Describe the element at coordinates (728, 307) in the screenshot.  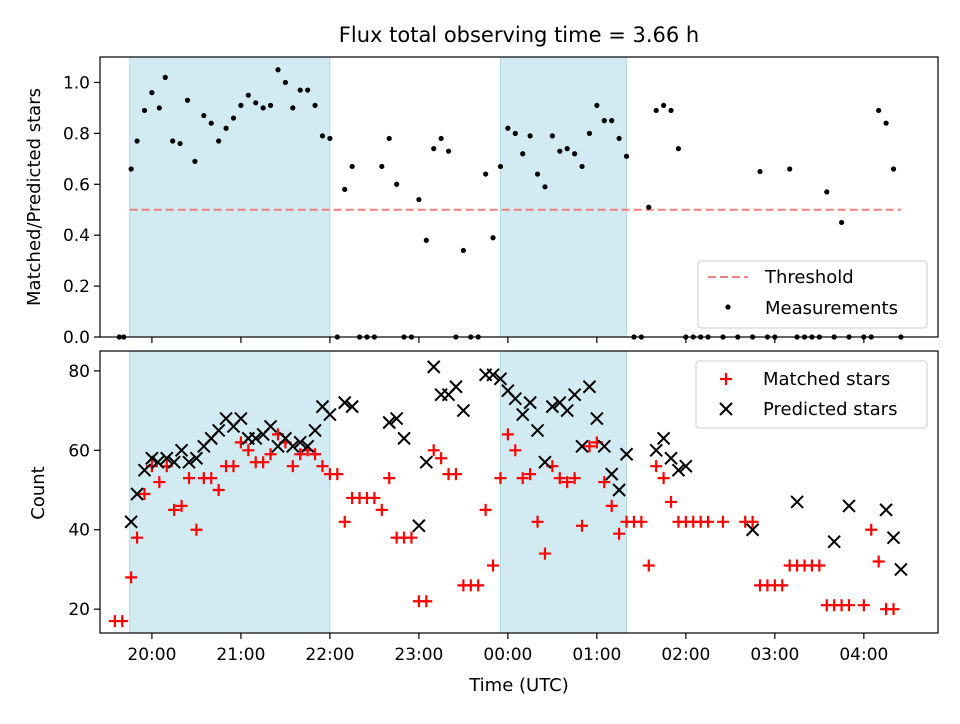
I see `legend-measurements-swatch` at that location.